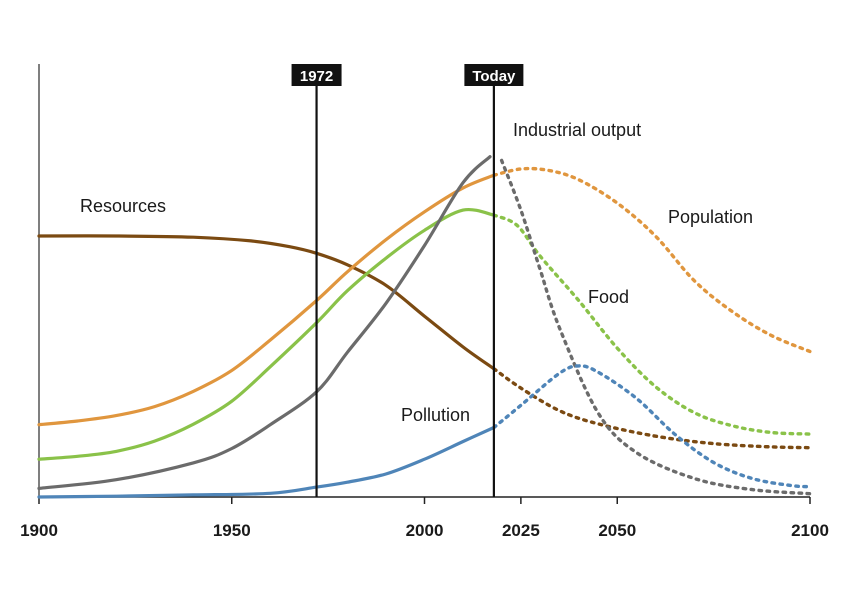 The image size is (841, 595). I want to click on series-label-pollution: Pollution, so click(435, 415).